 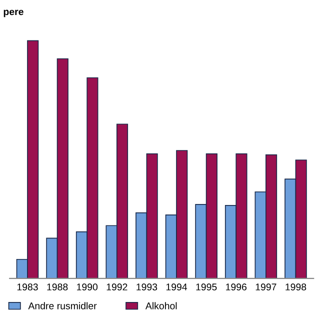 What do you see at coordinates (27, 287) in the screenshot?
I see `x-tick-label: 1983` at bounding box center [27, 287].